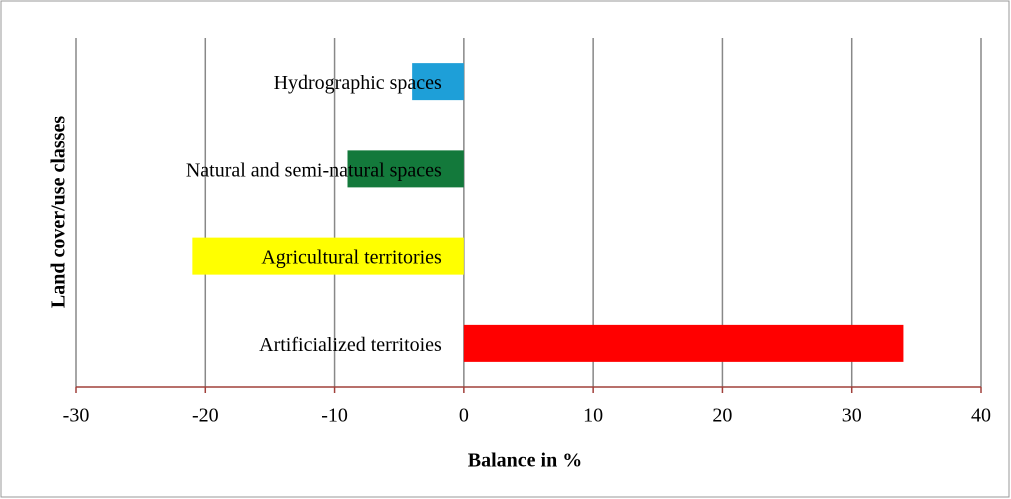  Describe the element at coordinates (525, 461) in the screenshot. I see `x-axis-label: Balance in %` at that location.